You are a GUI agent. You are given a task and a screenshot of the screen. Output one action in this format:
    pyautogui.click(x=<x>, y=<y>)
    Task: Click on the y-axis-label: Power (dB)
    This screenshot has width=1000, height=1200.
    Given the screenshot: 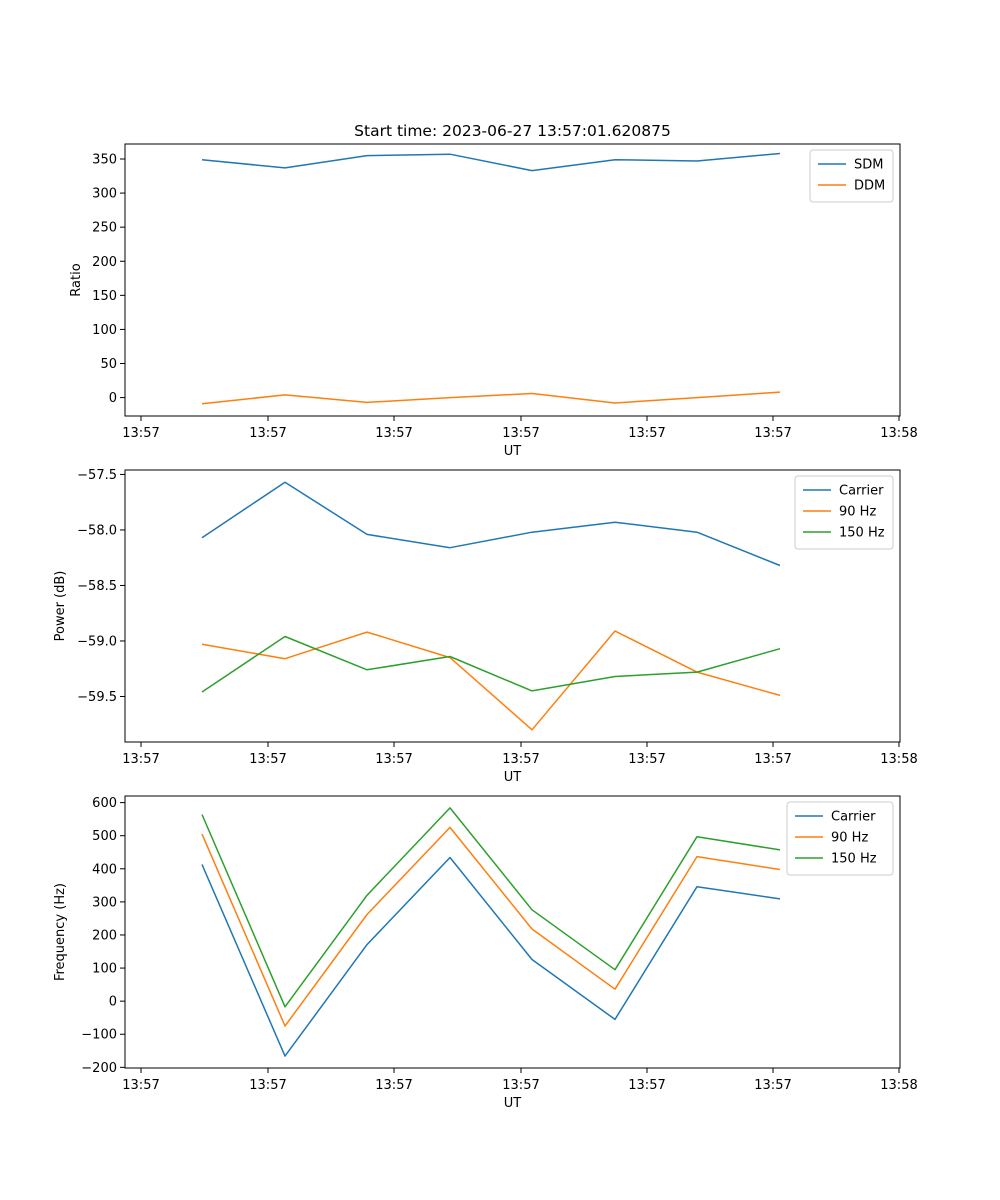 What is the action you would take?
    pyautogui.click(x=60, y=606)
    